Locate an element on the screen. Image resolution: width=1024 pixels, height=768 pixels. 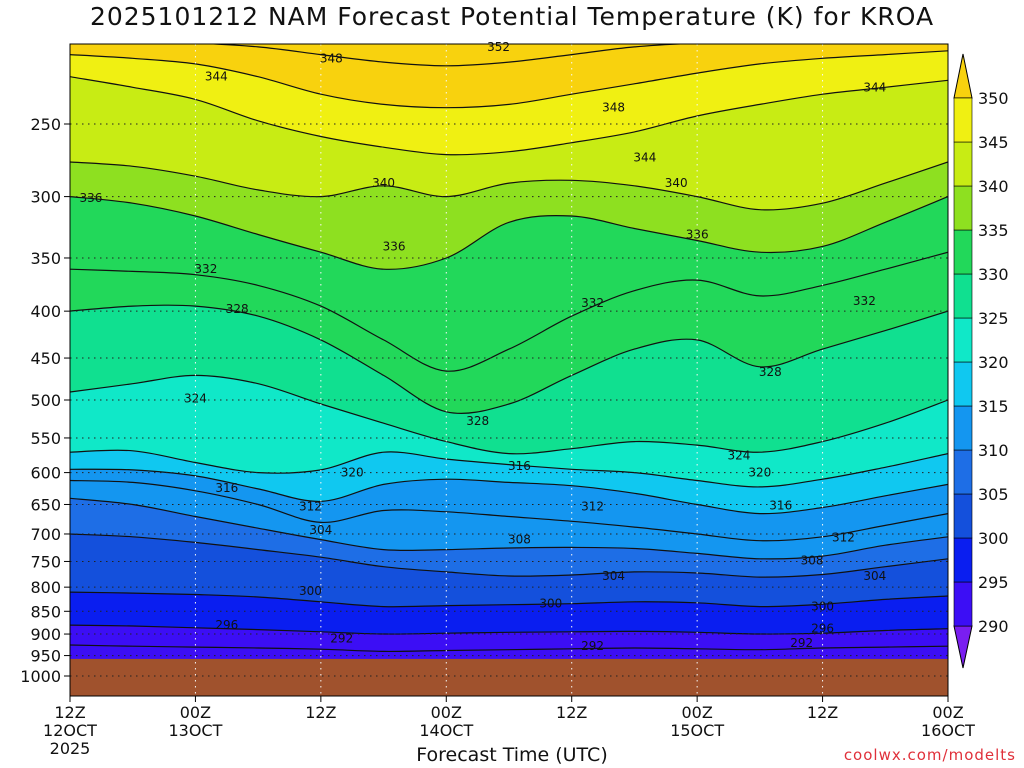
contour-label: 296 is located at coordinates (822, 629).